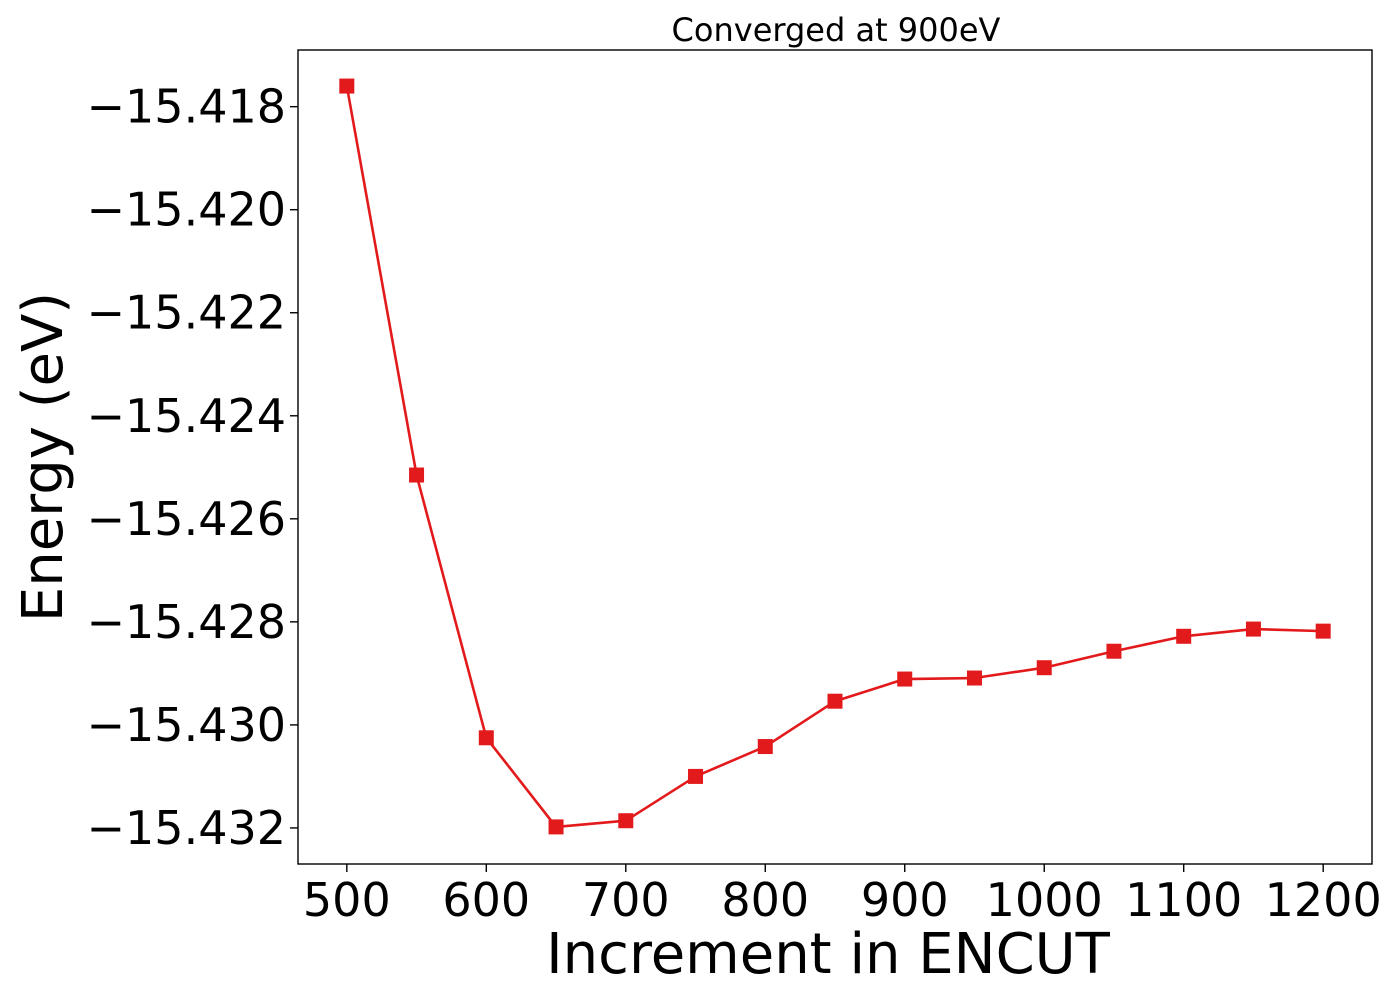 The image size is (1400, 1000). Describe the element at coordinates (765, 900) in the screenshot. I see `x-tick-label: 800` at that location.